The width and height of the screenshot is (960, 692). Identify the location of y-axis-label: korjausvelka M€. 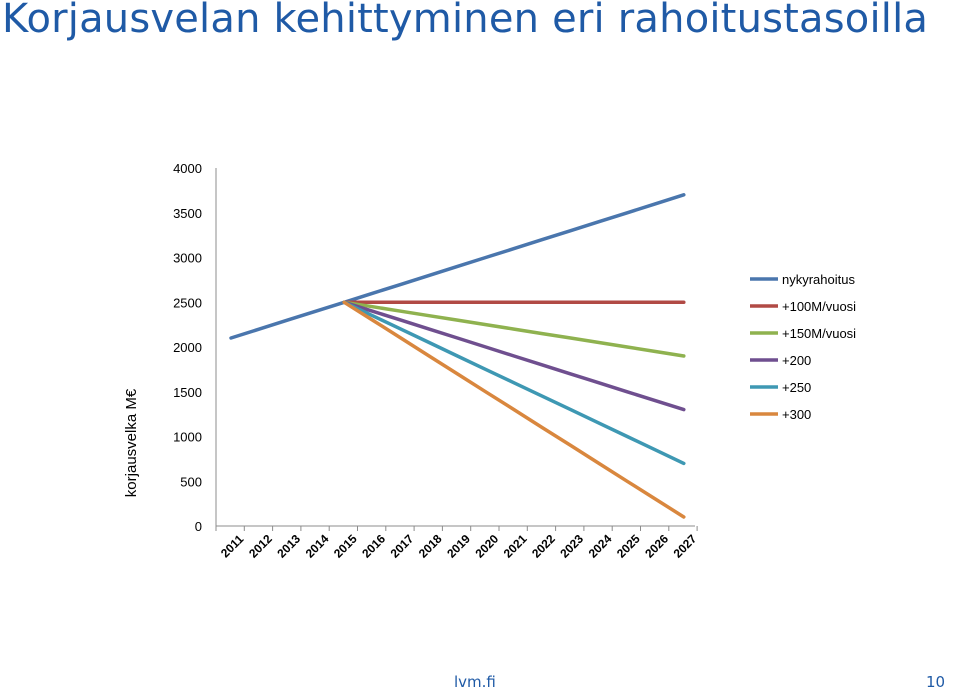
(131, 442).